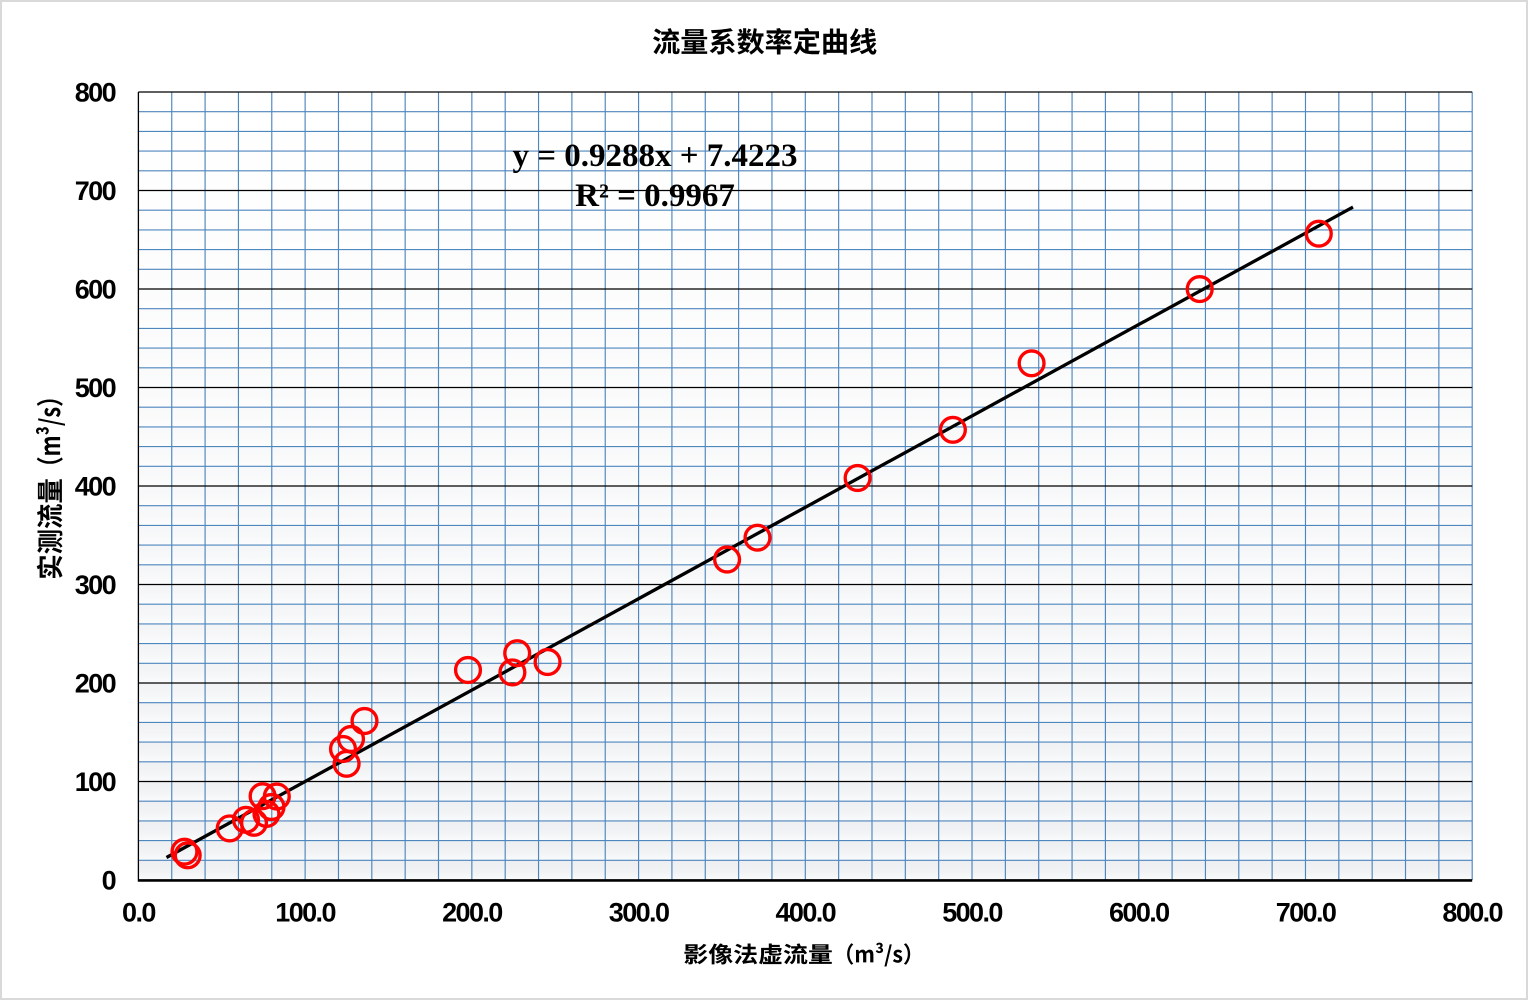 The height and width of the screenshot is (1005, 1528). I want to click on svg-text: 800.0, so click(1472, 913).